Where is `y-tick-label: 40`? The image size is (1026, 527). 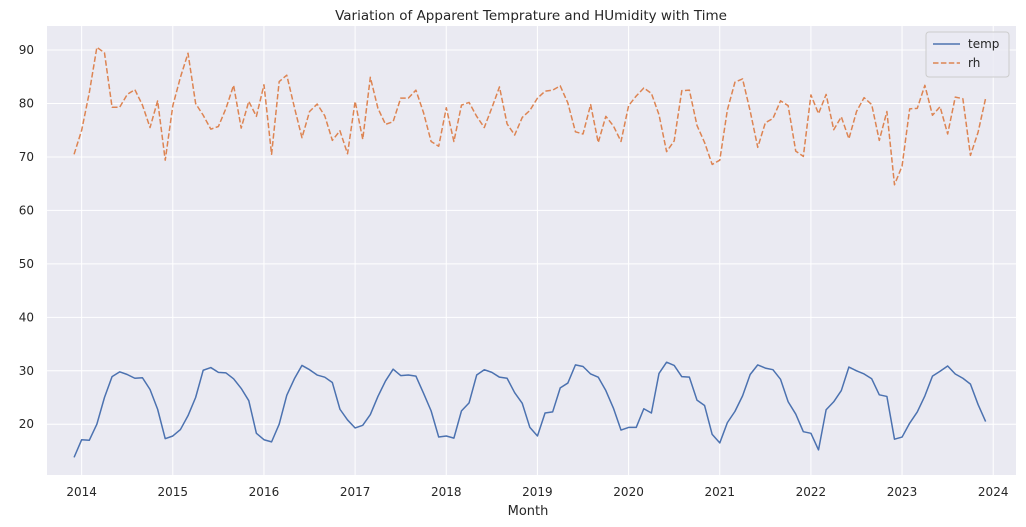 y-tick-label: 40 is located at coordinates (26, 317).